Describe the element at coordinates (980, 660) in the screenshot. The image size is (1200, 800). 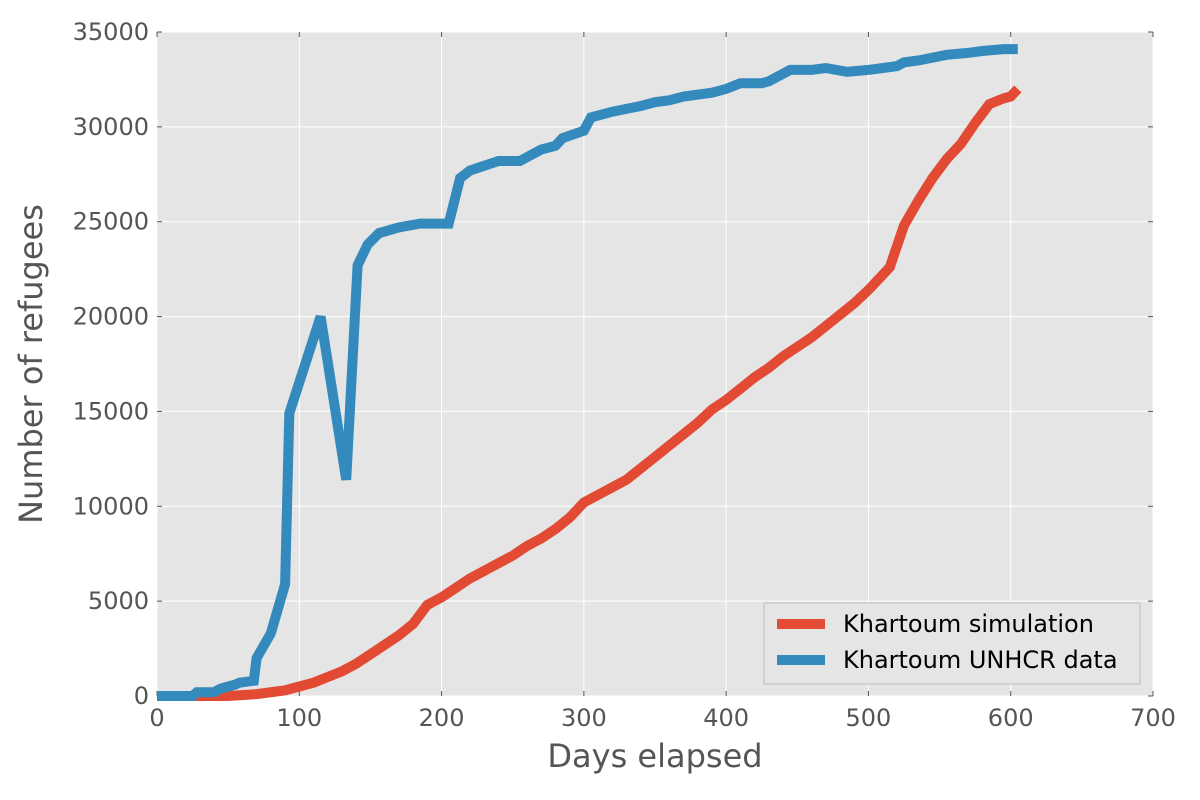
I see `legend-label-unhcr: Khartoum UNHCR data` at that location.